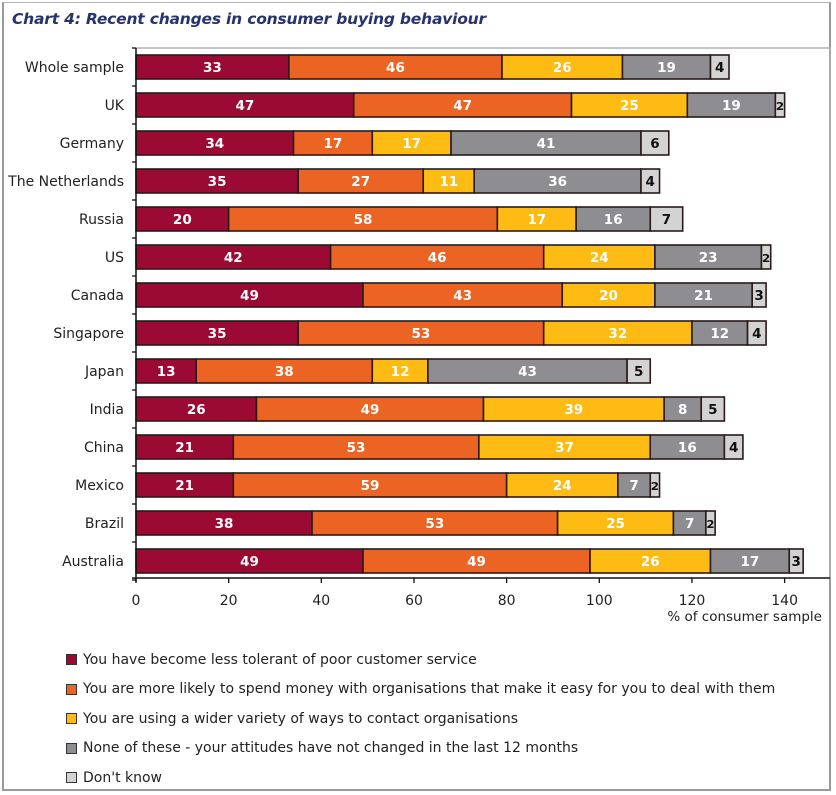 Image resolution: width=836 pixels, height=795 pixels. Describe the element at coordinates (92, 144) in the screenshot. I see `category-label: Germany` at that location.